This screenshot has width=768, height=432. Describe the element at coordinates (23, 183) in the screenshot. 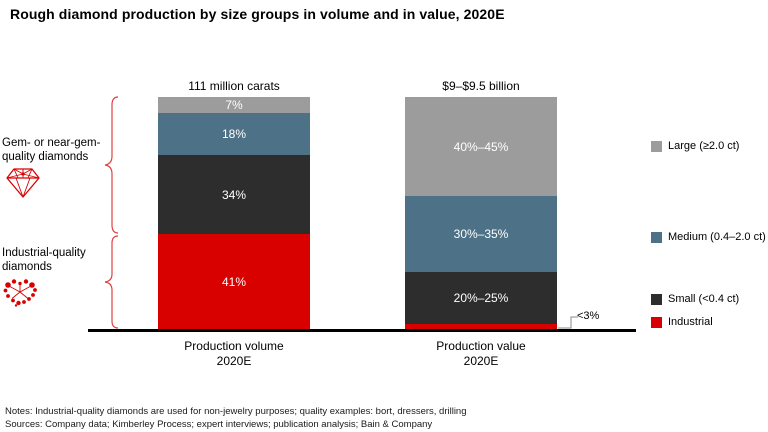

I see `gem-diamond-icon` at that location.